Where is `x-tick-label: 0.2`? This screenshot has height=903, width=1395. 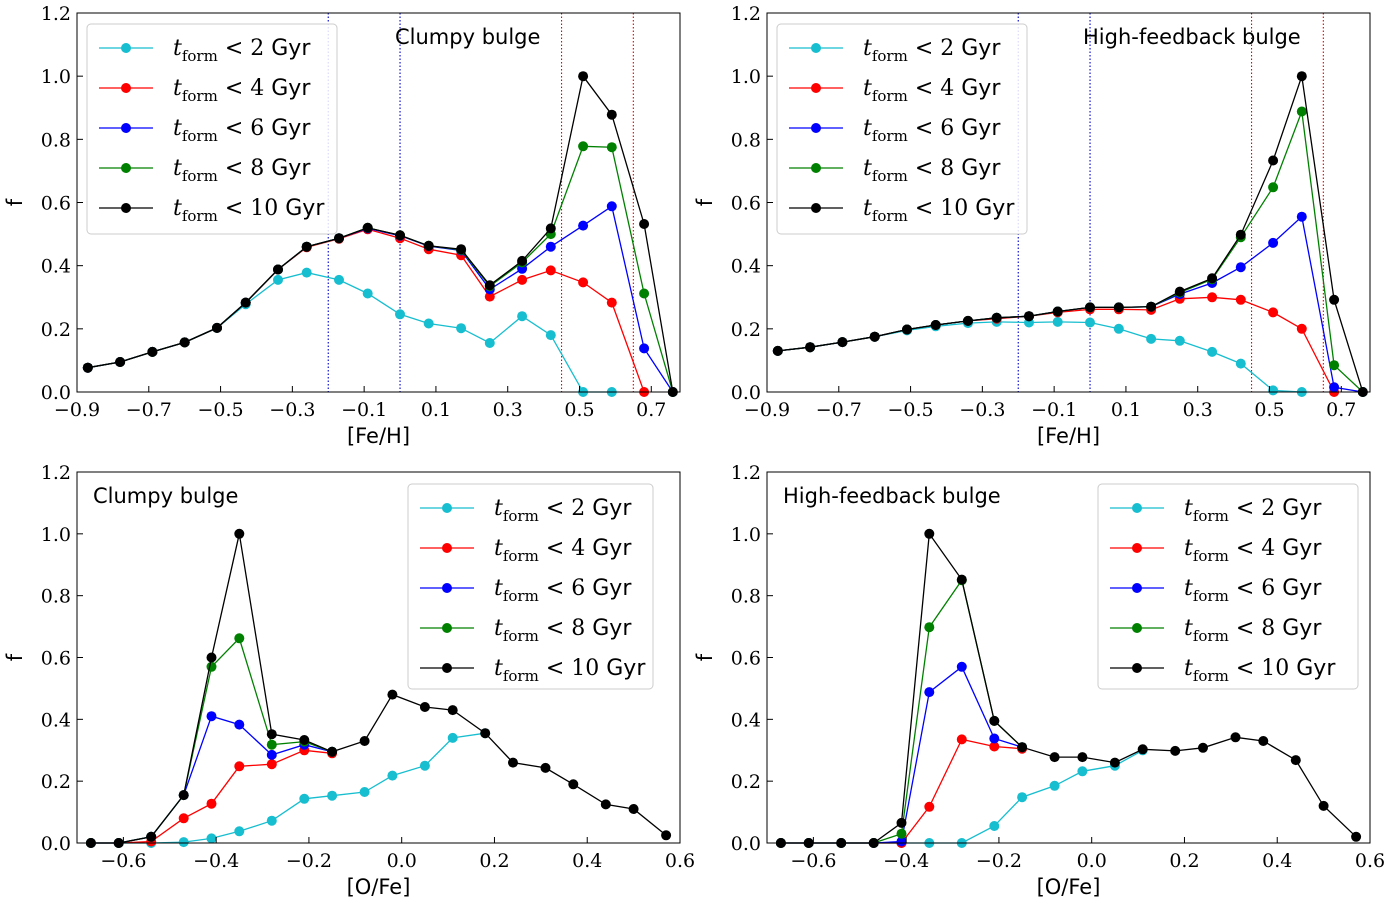
x-tick-label: 0.2 is located at coordinates (1184, 861).